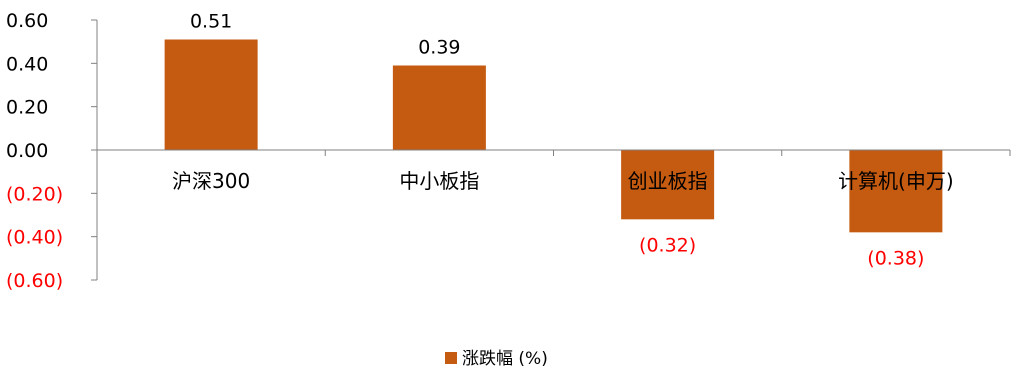 The width and height of the screenshot is (1027, 376). I want to click on category-label: 计算机(申万), so click(896, 181).